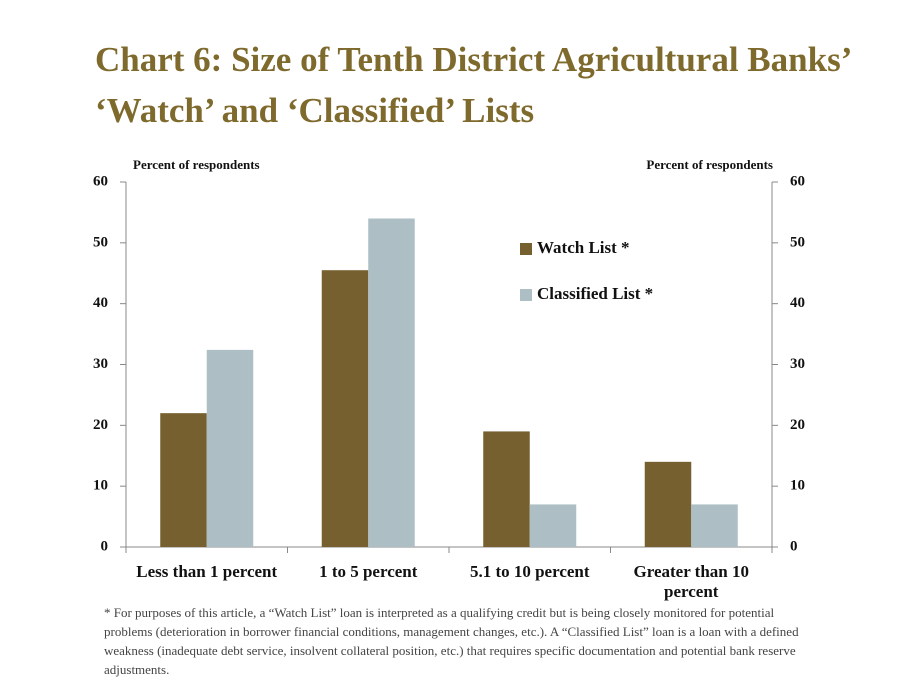 The width and height of the screenshot is (898, 694). Describe the element at coordinates (797, 364) in the screenshot. I see `y2-tick-label: 30` at that location.